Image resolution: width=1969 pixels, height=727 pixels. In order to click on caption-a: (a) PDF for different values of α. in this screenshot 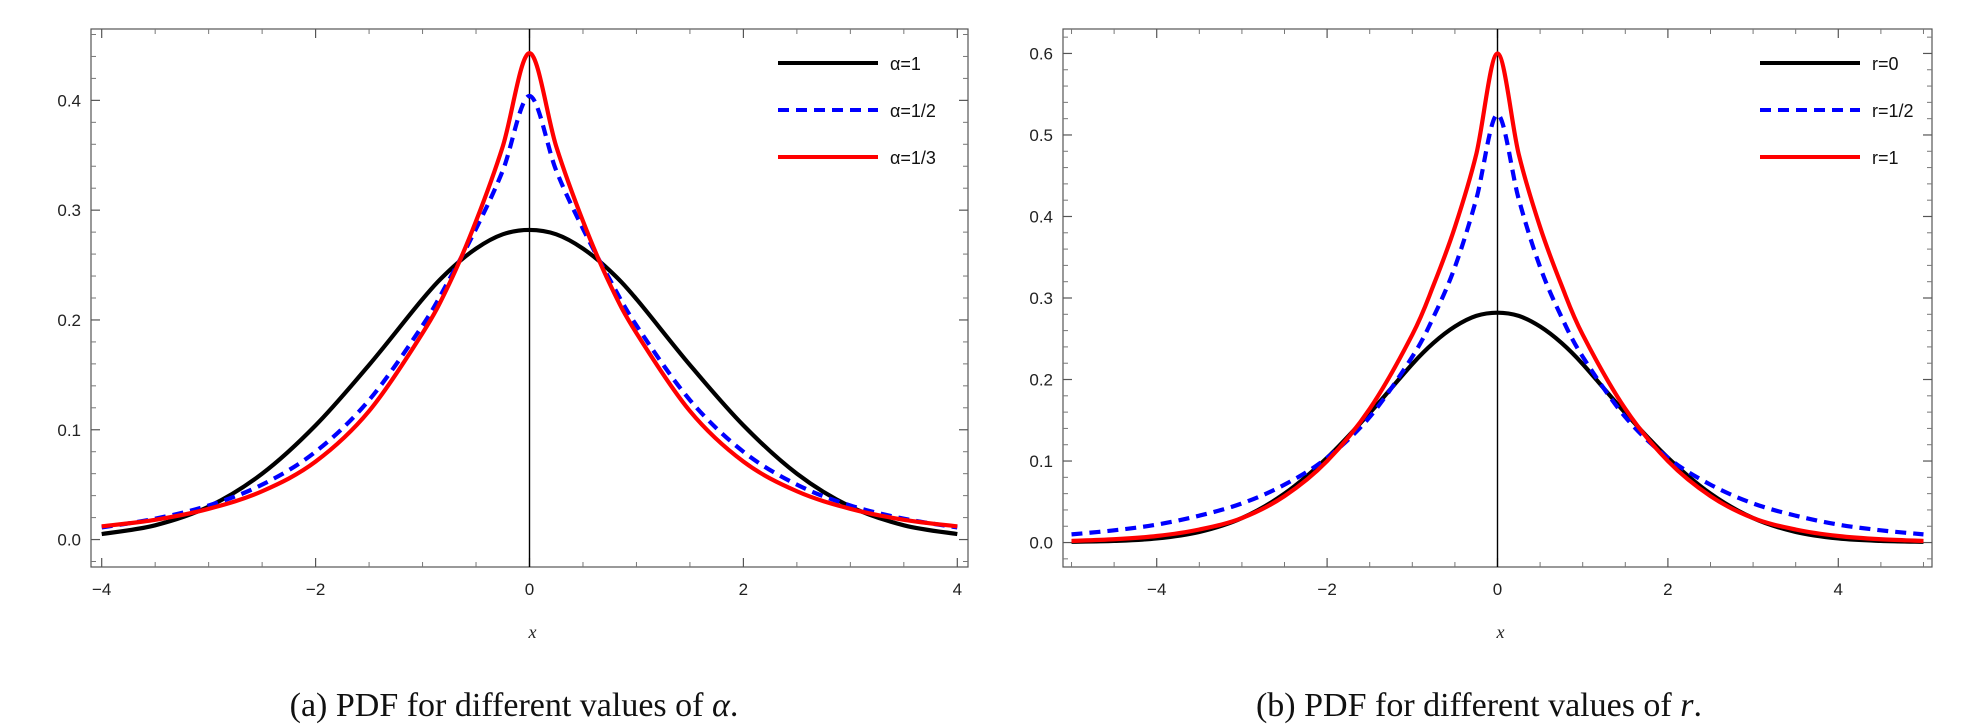, I will do `click(514, 705)`.